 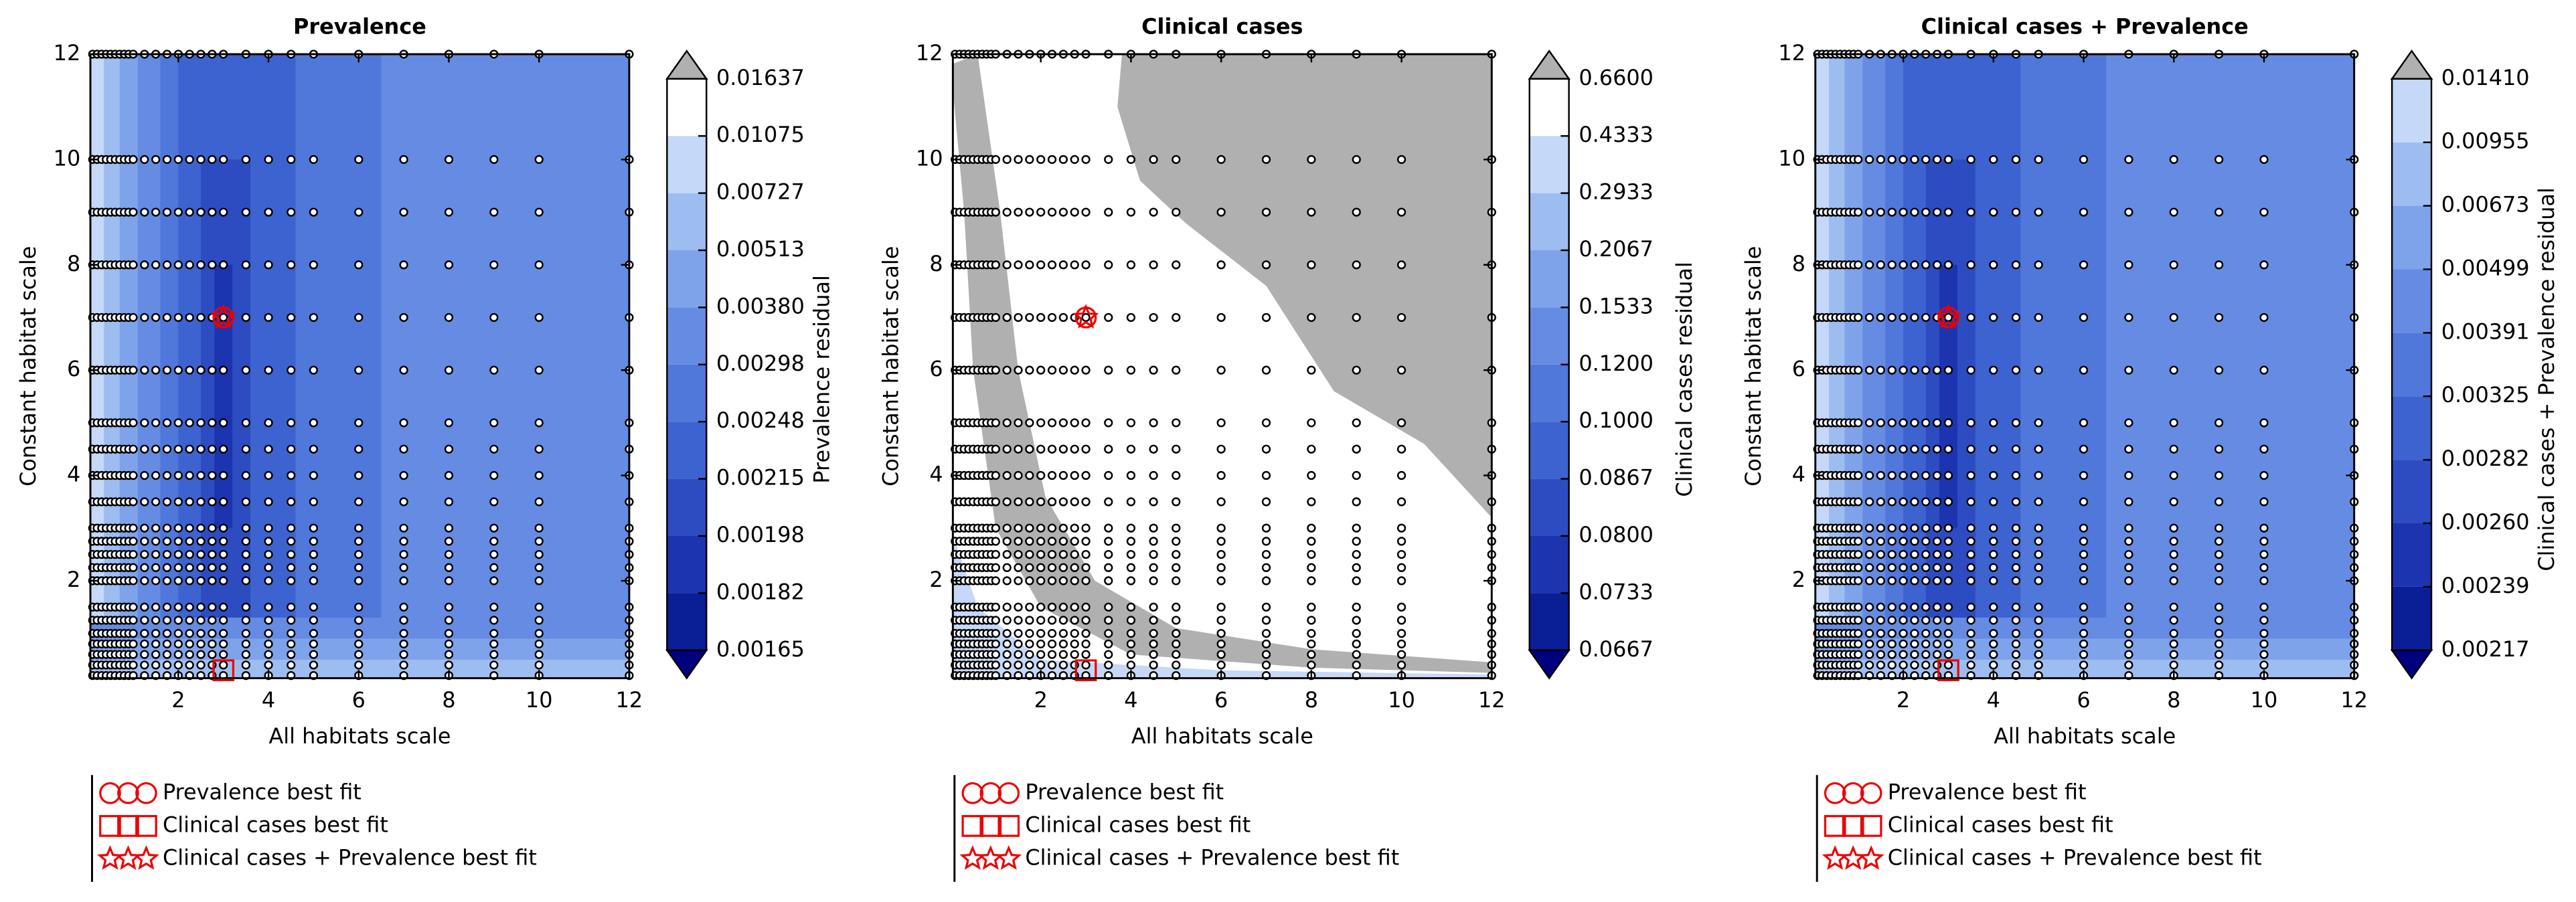 I want to click on marker-circle, so click(x=146, y=793).